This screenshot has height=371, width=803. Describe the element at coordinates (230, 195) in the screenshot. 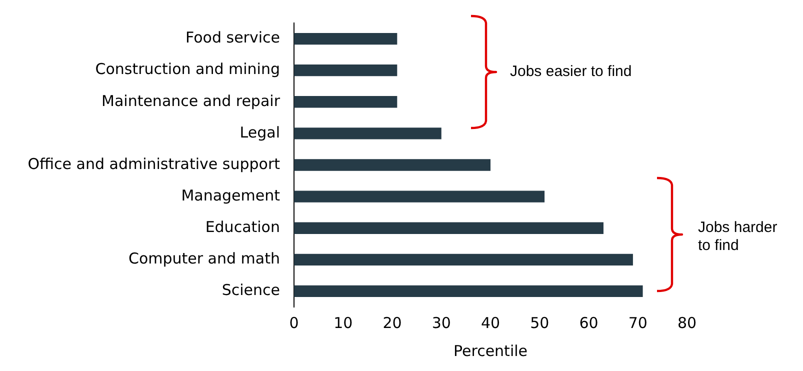

I see `y-tick-label: Management` at that location.